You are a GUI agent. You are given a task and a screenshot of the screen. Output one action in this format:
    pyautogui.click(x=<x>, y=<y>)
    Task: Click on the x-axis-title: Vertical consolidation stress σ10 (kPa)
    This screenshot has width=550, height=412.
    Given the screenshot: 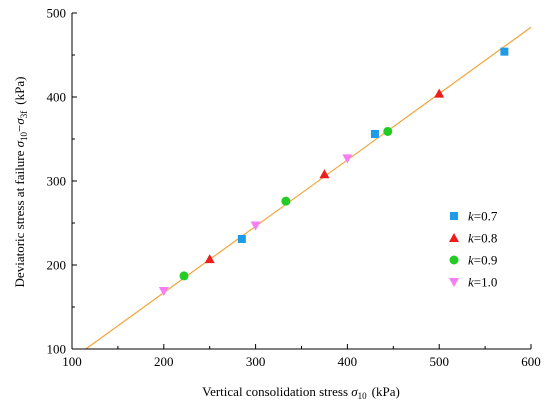 What is the action you would take?
    pyautogui.click(x=301, y=392)
    